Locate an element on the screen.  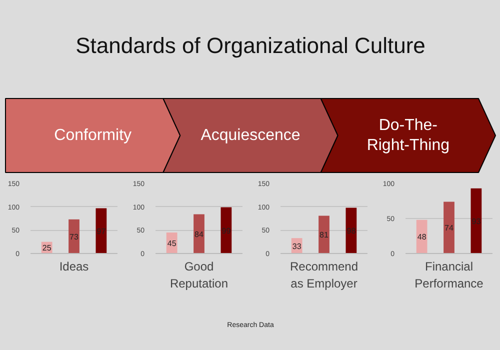
data-label: 73 is located at coordinates (74, 237).